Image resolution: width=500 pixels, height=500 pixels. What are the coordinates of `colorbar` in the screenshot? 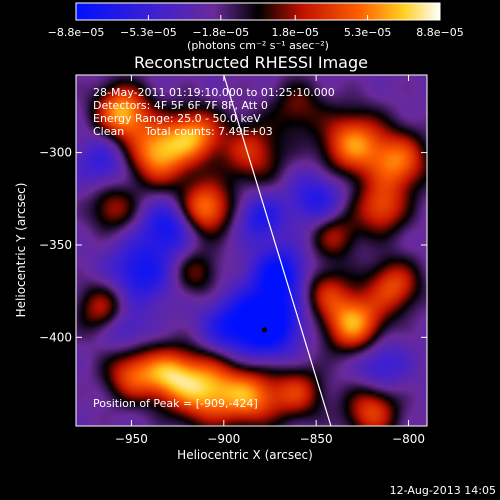 It's located at (258, 11).